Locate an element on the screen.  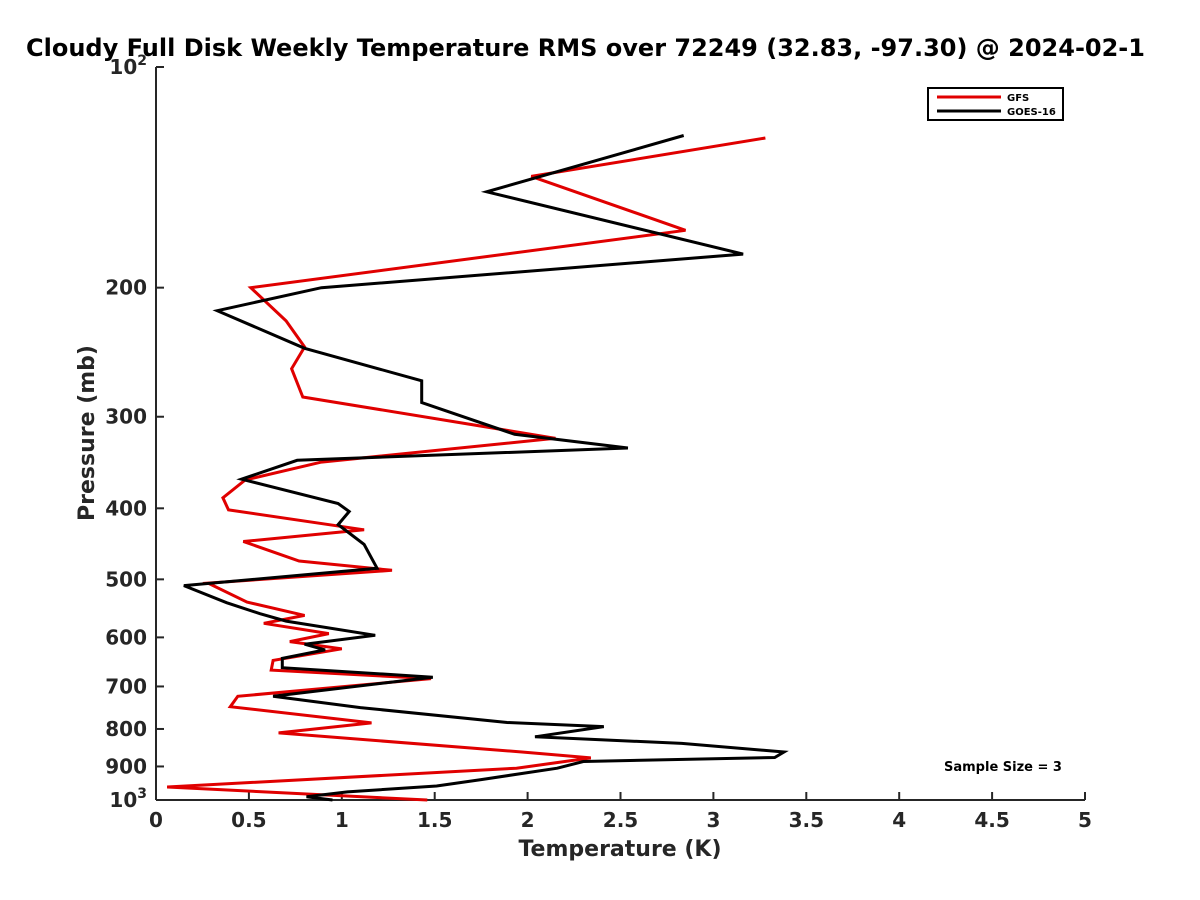
x-tick-label: 5 is located at coordinates (1085, 820).